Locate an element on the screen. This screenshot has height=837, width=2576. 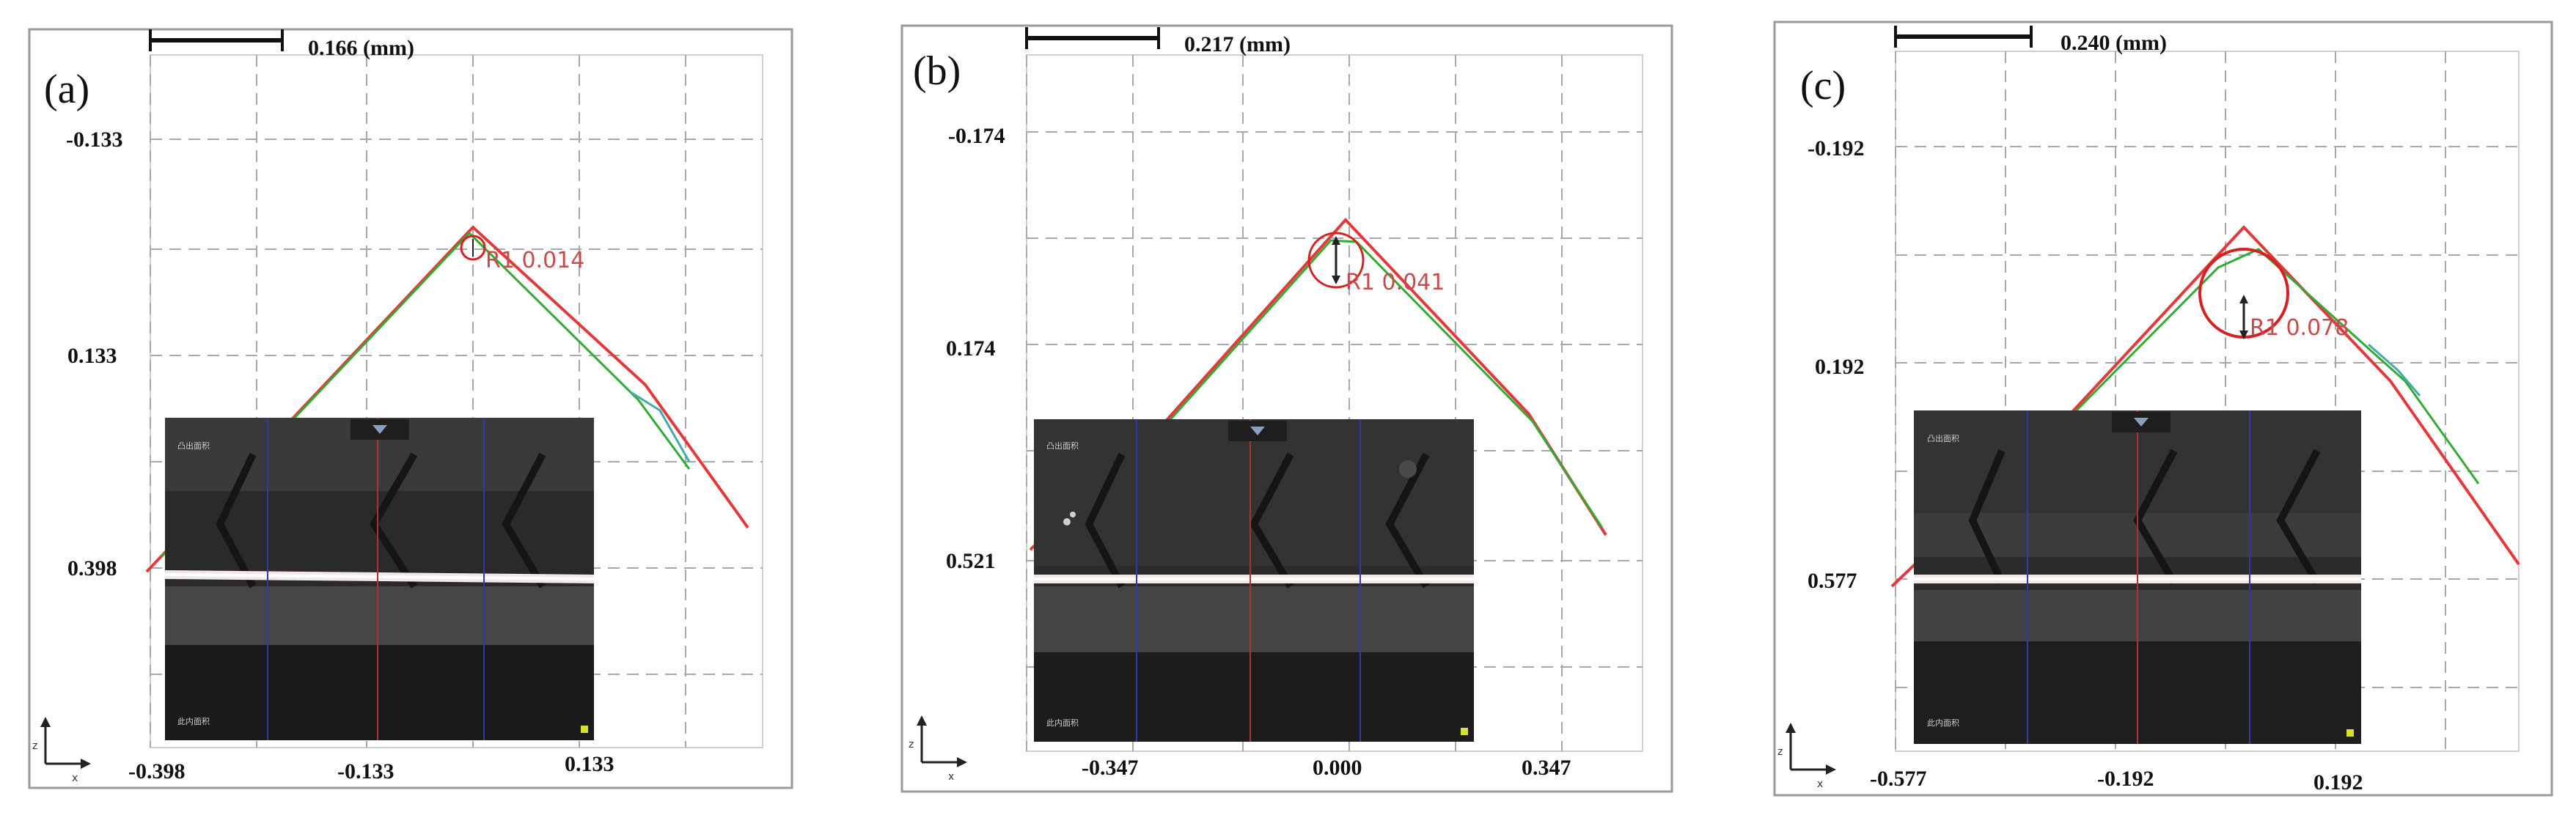
x-tick-label: -0.577 is located at coordinates (1899, 779).